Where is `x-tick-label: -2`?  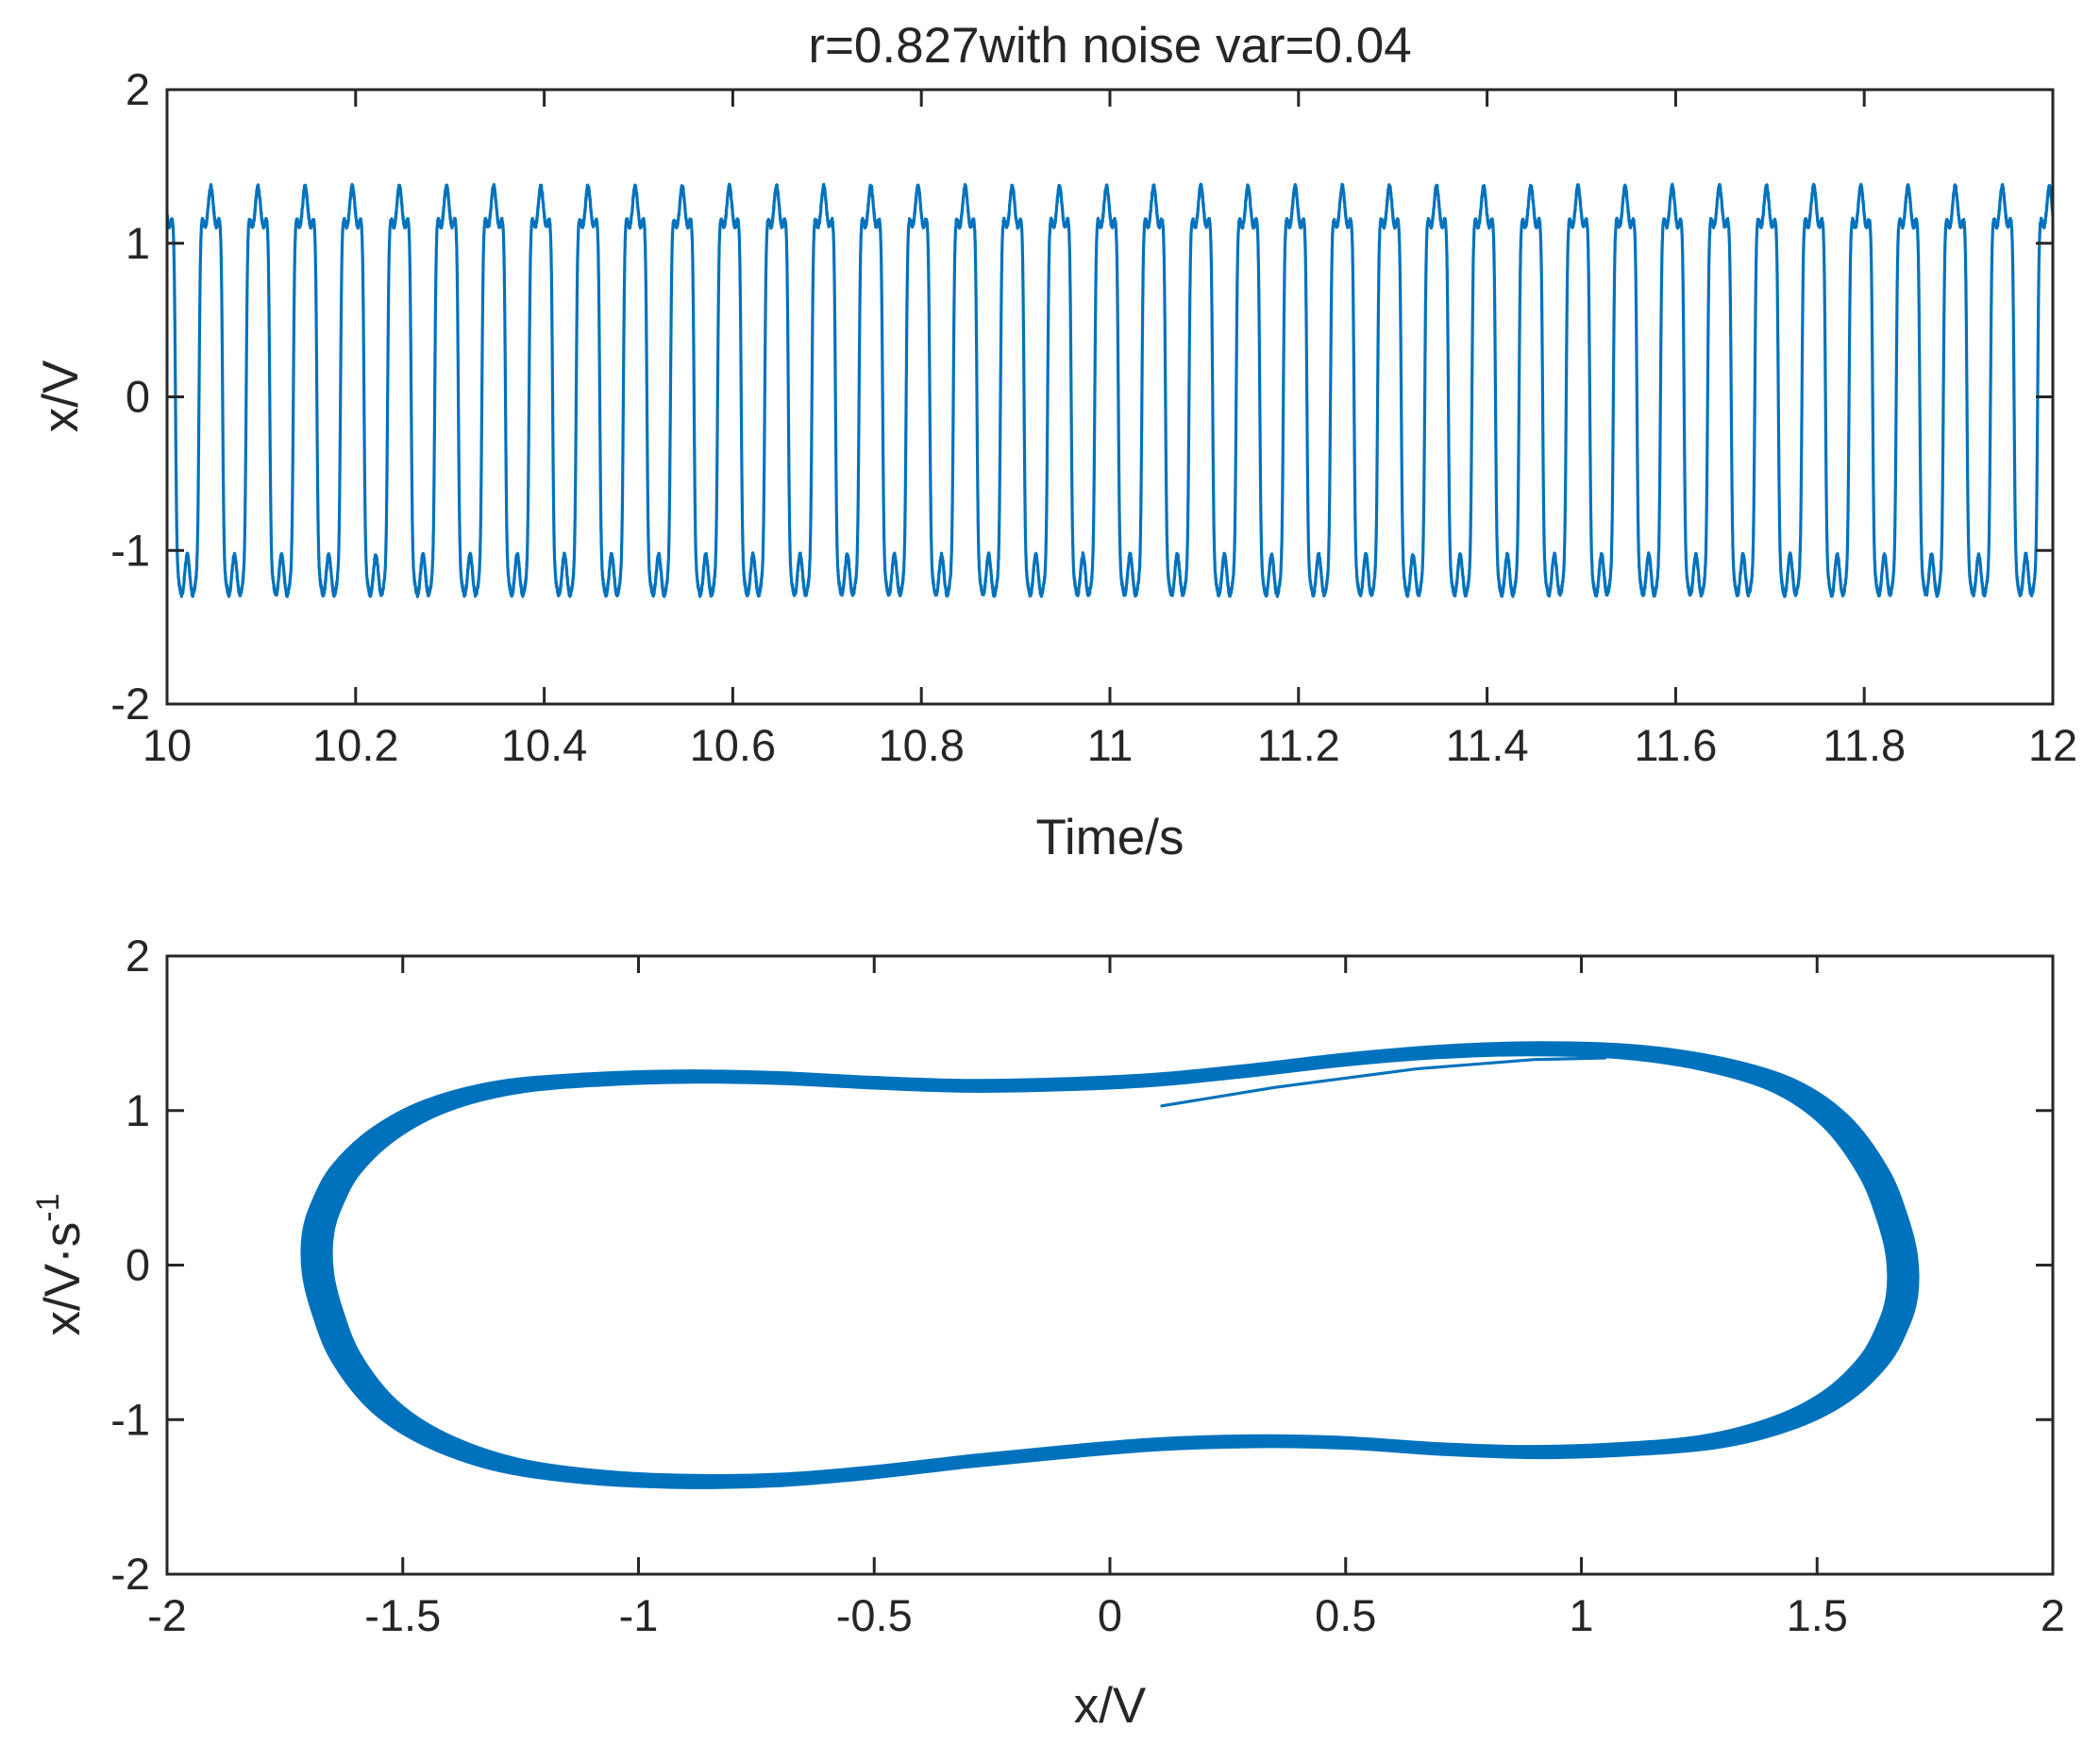 x-tick-label: -2 is located at coordinates (167, 1615).